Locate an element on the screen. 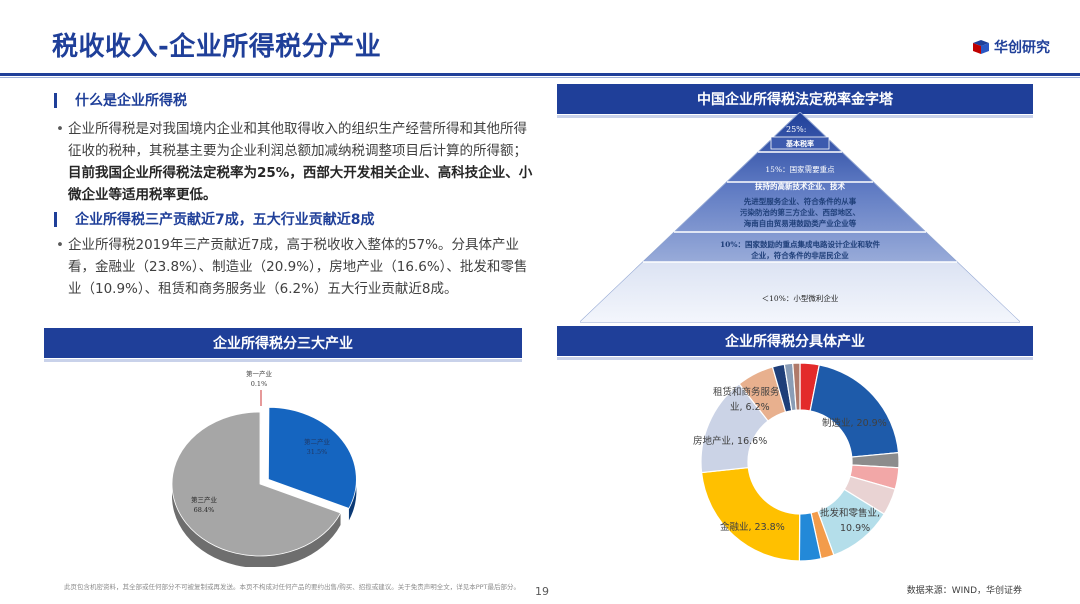 This screenshot has height=604, width=1080. pie-slice-第二产业 is located at coordinates (312, 457).